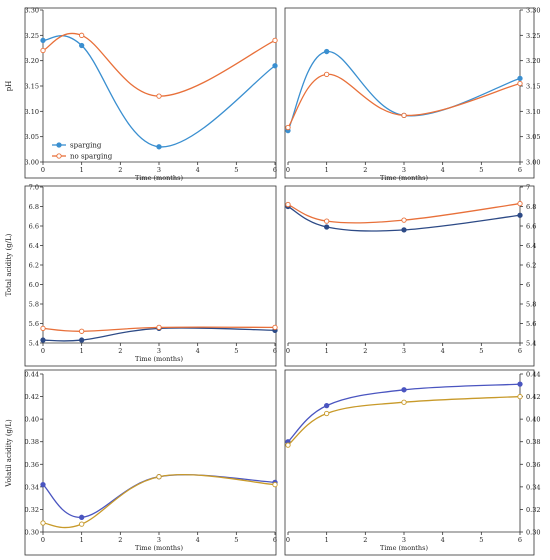 This screenshot has height=560, width=550. What do you see at coordinates (533, 397) in the screenshot?
I see `y-tick-label: 0.42` at bounding box center [533, 397].